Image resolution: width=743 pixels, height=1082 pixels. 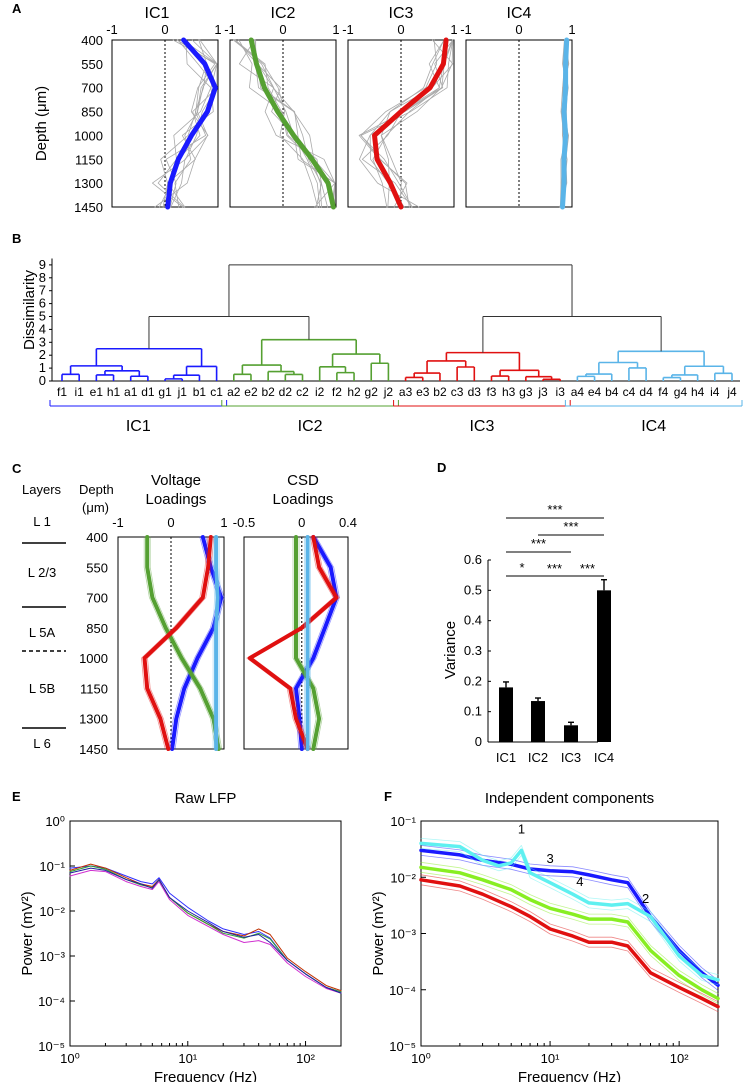 What do you see at coordinates (337, 392) in the screenshot?
I see `leaf-label: f2` at bounding box center [337, 392].